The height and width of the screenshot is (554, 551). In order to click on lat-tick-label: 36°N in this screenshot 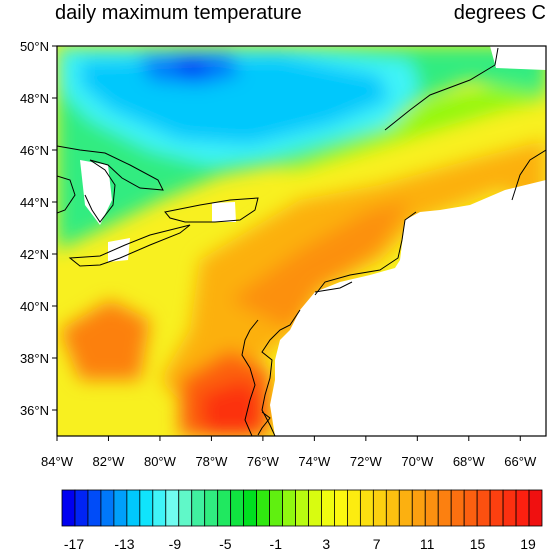, I will do `click(34, 410)`.